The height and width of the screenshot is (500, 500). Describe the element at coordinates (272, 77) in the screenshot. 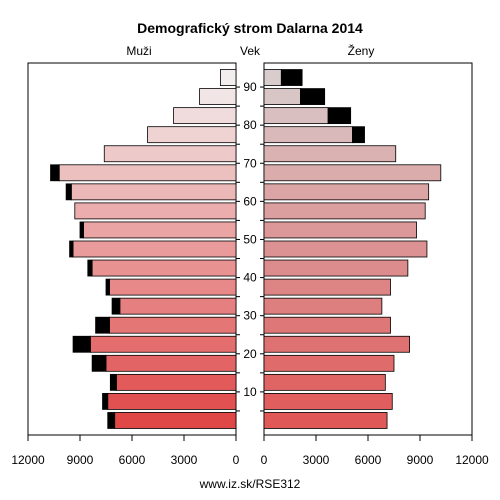

I see `female-bar-90+` at that location.